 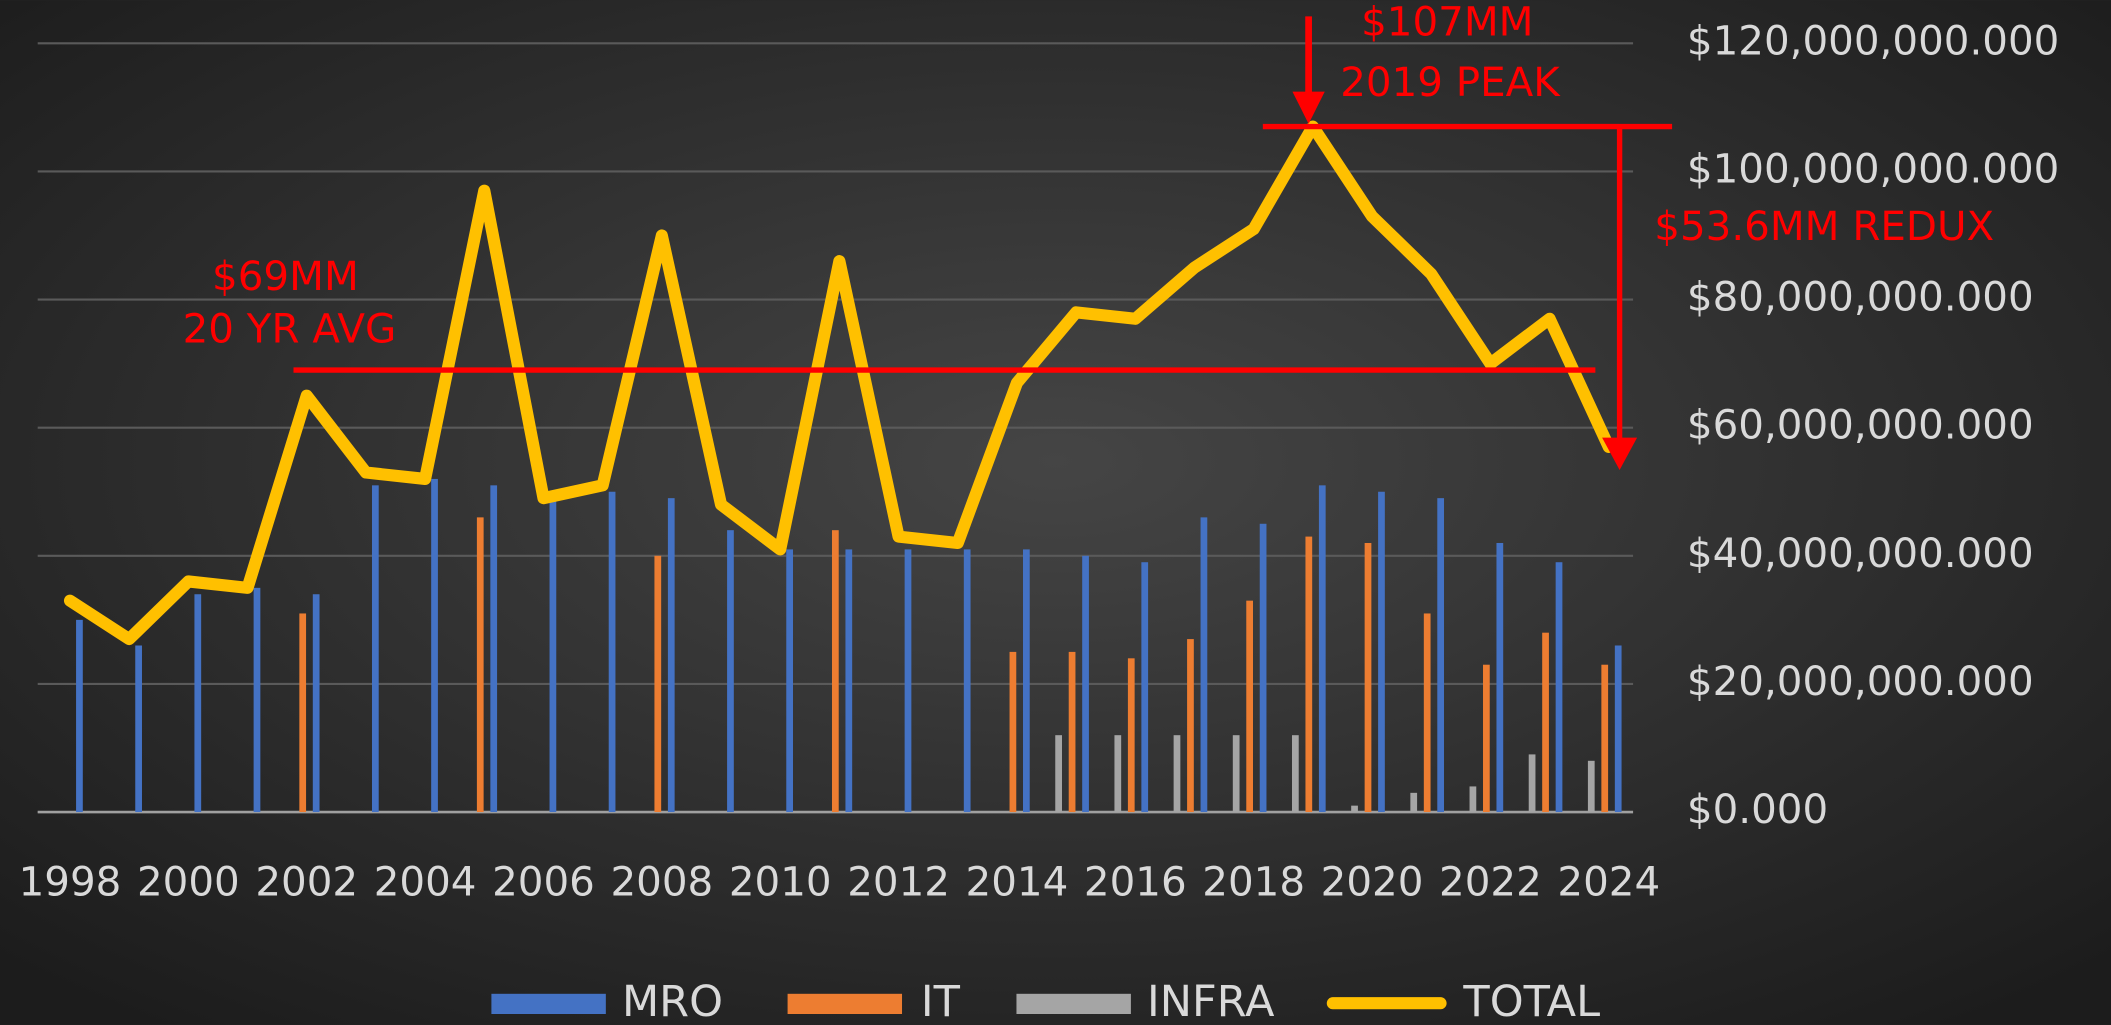 What do you see at coordinates (1860, 425) in the screenshot?
I see `y-tick-label: $60,000,000.000` at bounding box center [1860, 425].